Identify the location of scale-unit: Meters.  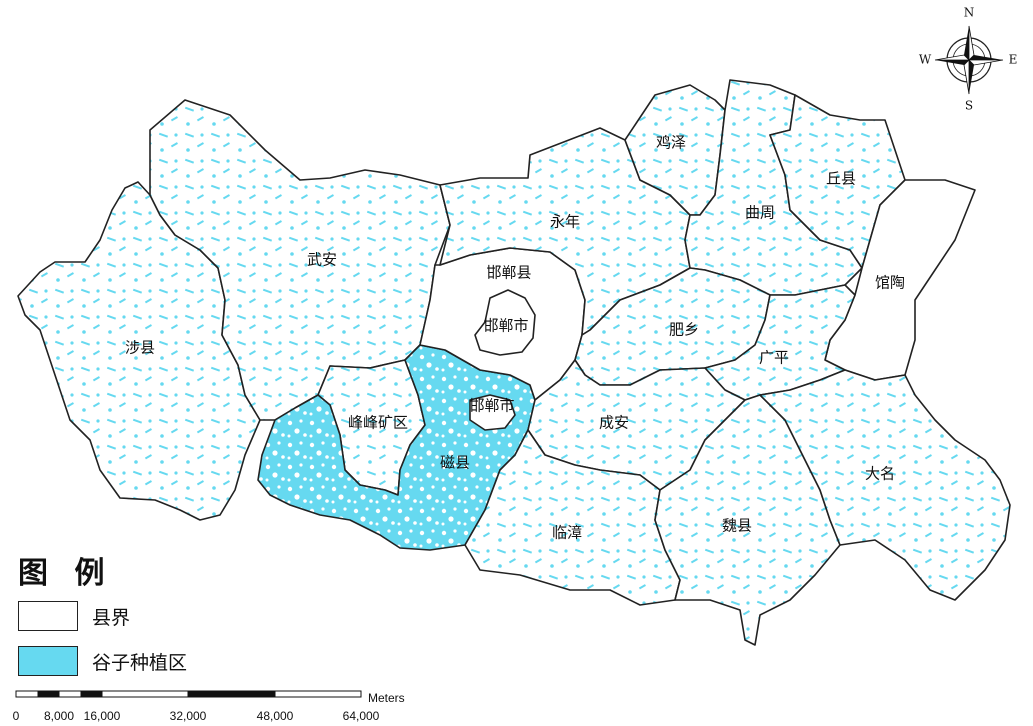
(386, 698).